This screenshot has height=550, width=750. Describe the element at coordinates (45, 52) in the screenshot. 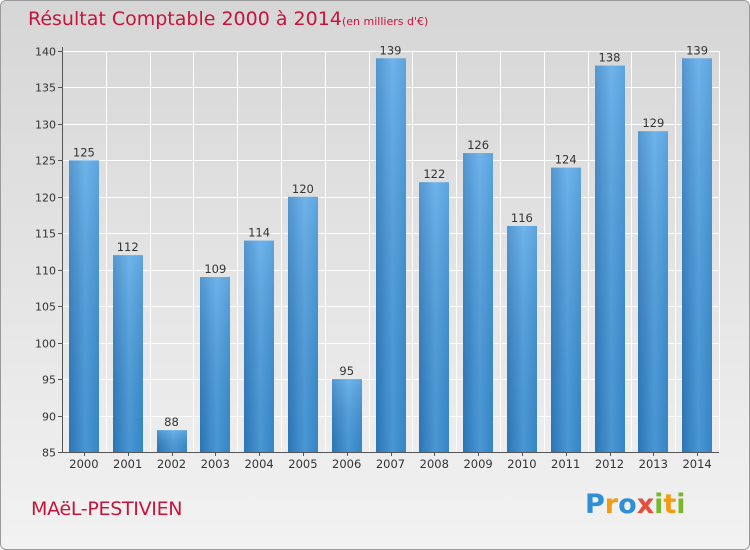

I see `y-tick-label: 140` at that location.